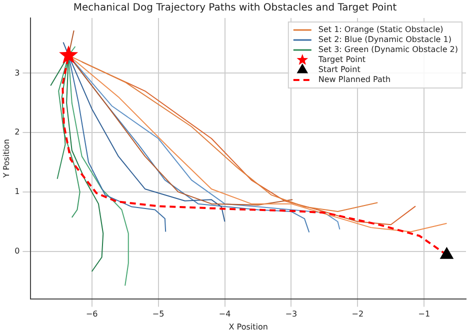 The width and height of the screenshot is (474, 332). What do you see at coordinates (341, 59) in the screenshot?
I see `legend-label: Target Point` at bounding box center [341, 59].